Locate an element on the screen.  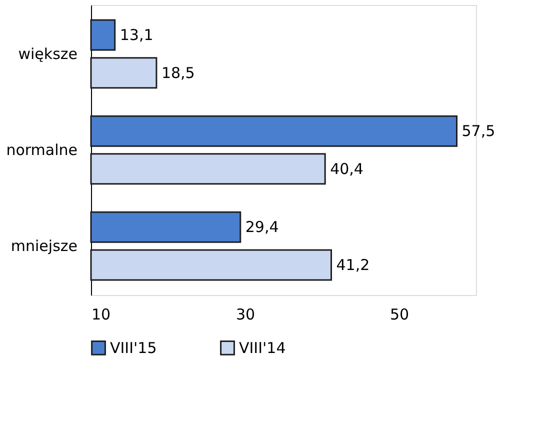
data-label: 41,2 is located at coordinates (353, 265).